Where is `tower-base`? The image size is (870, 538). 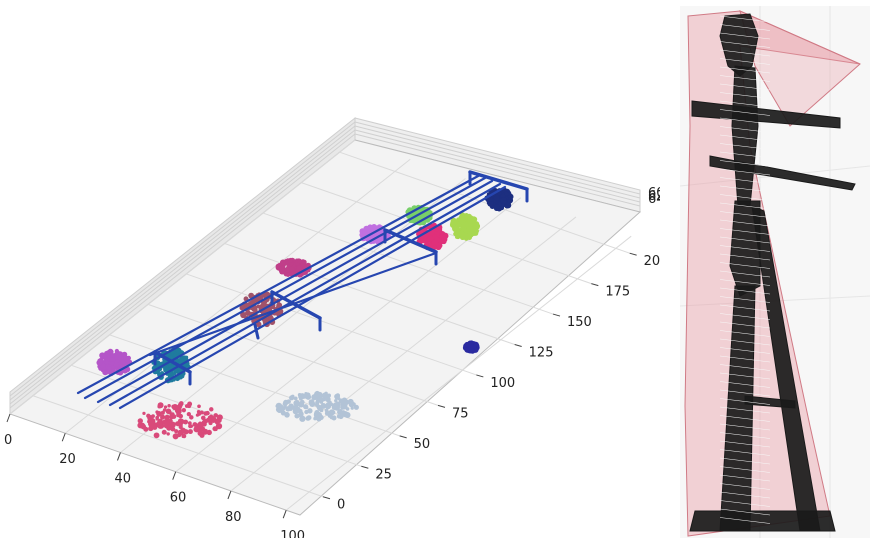 tower-base is located at coordinates (762, 521).